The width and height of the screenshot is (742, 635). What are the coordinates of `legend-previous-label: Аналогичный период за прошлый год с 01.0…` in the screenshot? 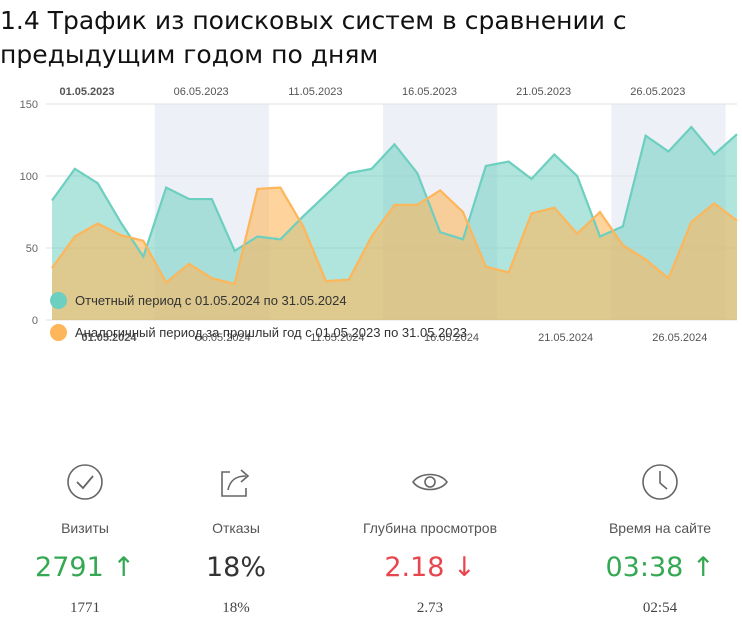 It's located at (271, 332).